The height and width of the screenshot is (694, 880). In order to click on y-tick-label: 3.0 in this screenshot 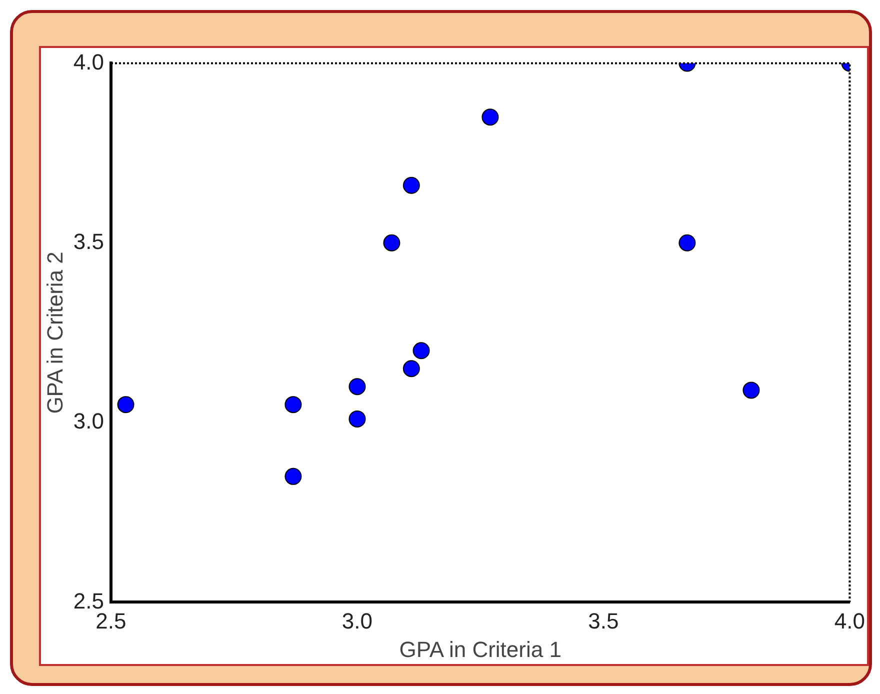, I will do `click(88, 421)`.